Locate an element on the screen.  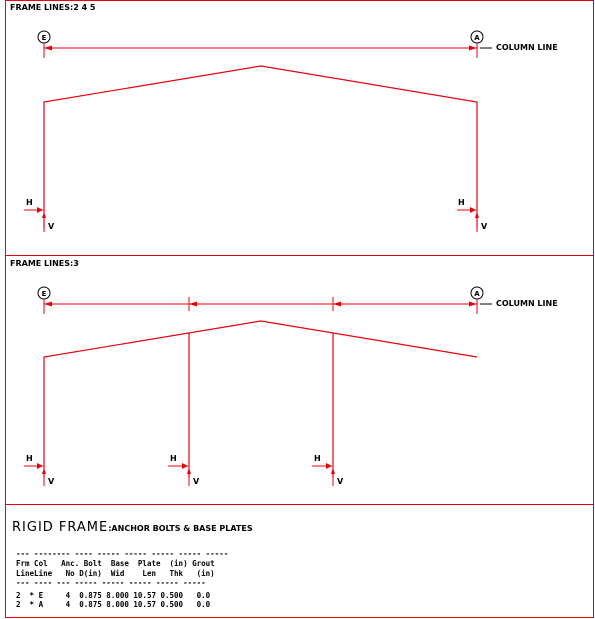
reaction-right: H V is located at coordinates (472, 215).